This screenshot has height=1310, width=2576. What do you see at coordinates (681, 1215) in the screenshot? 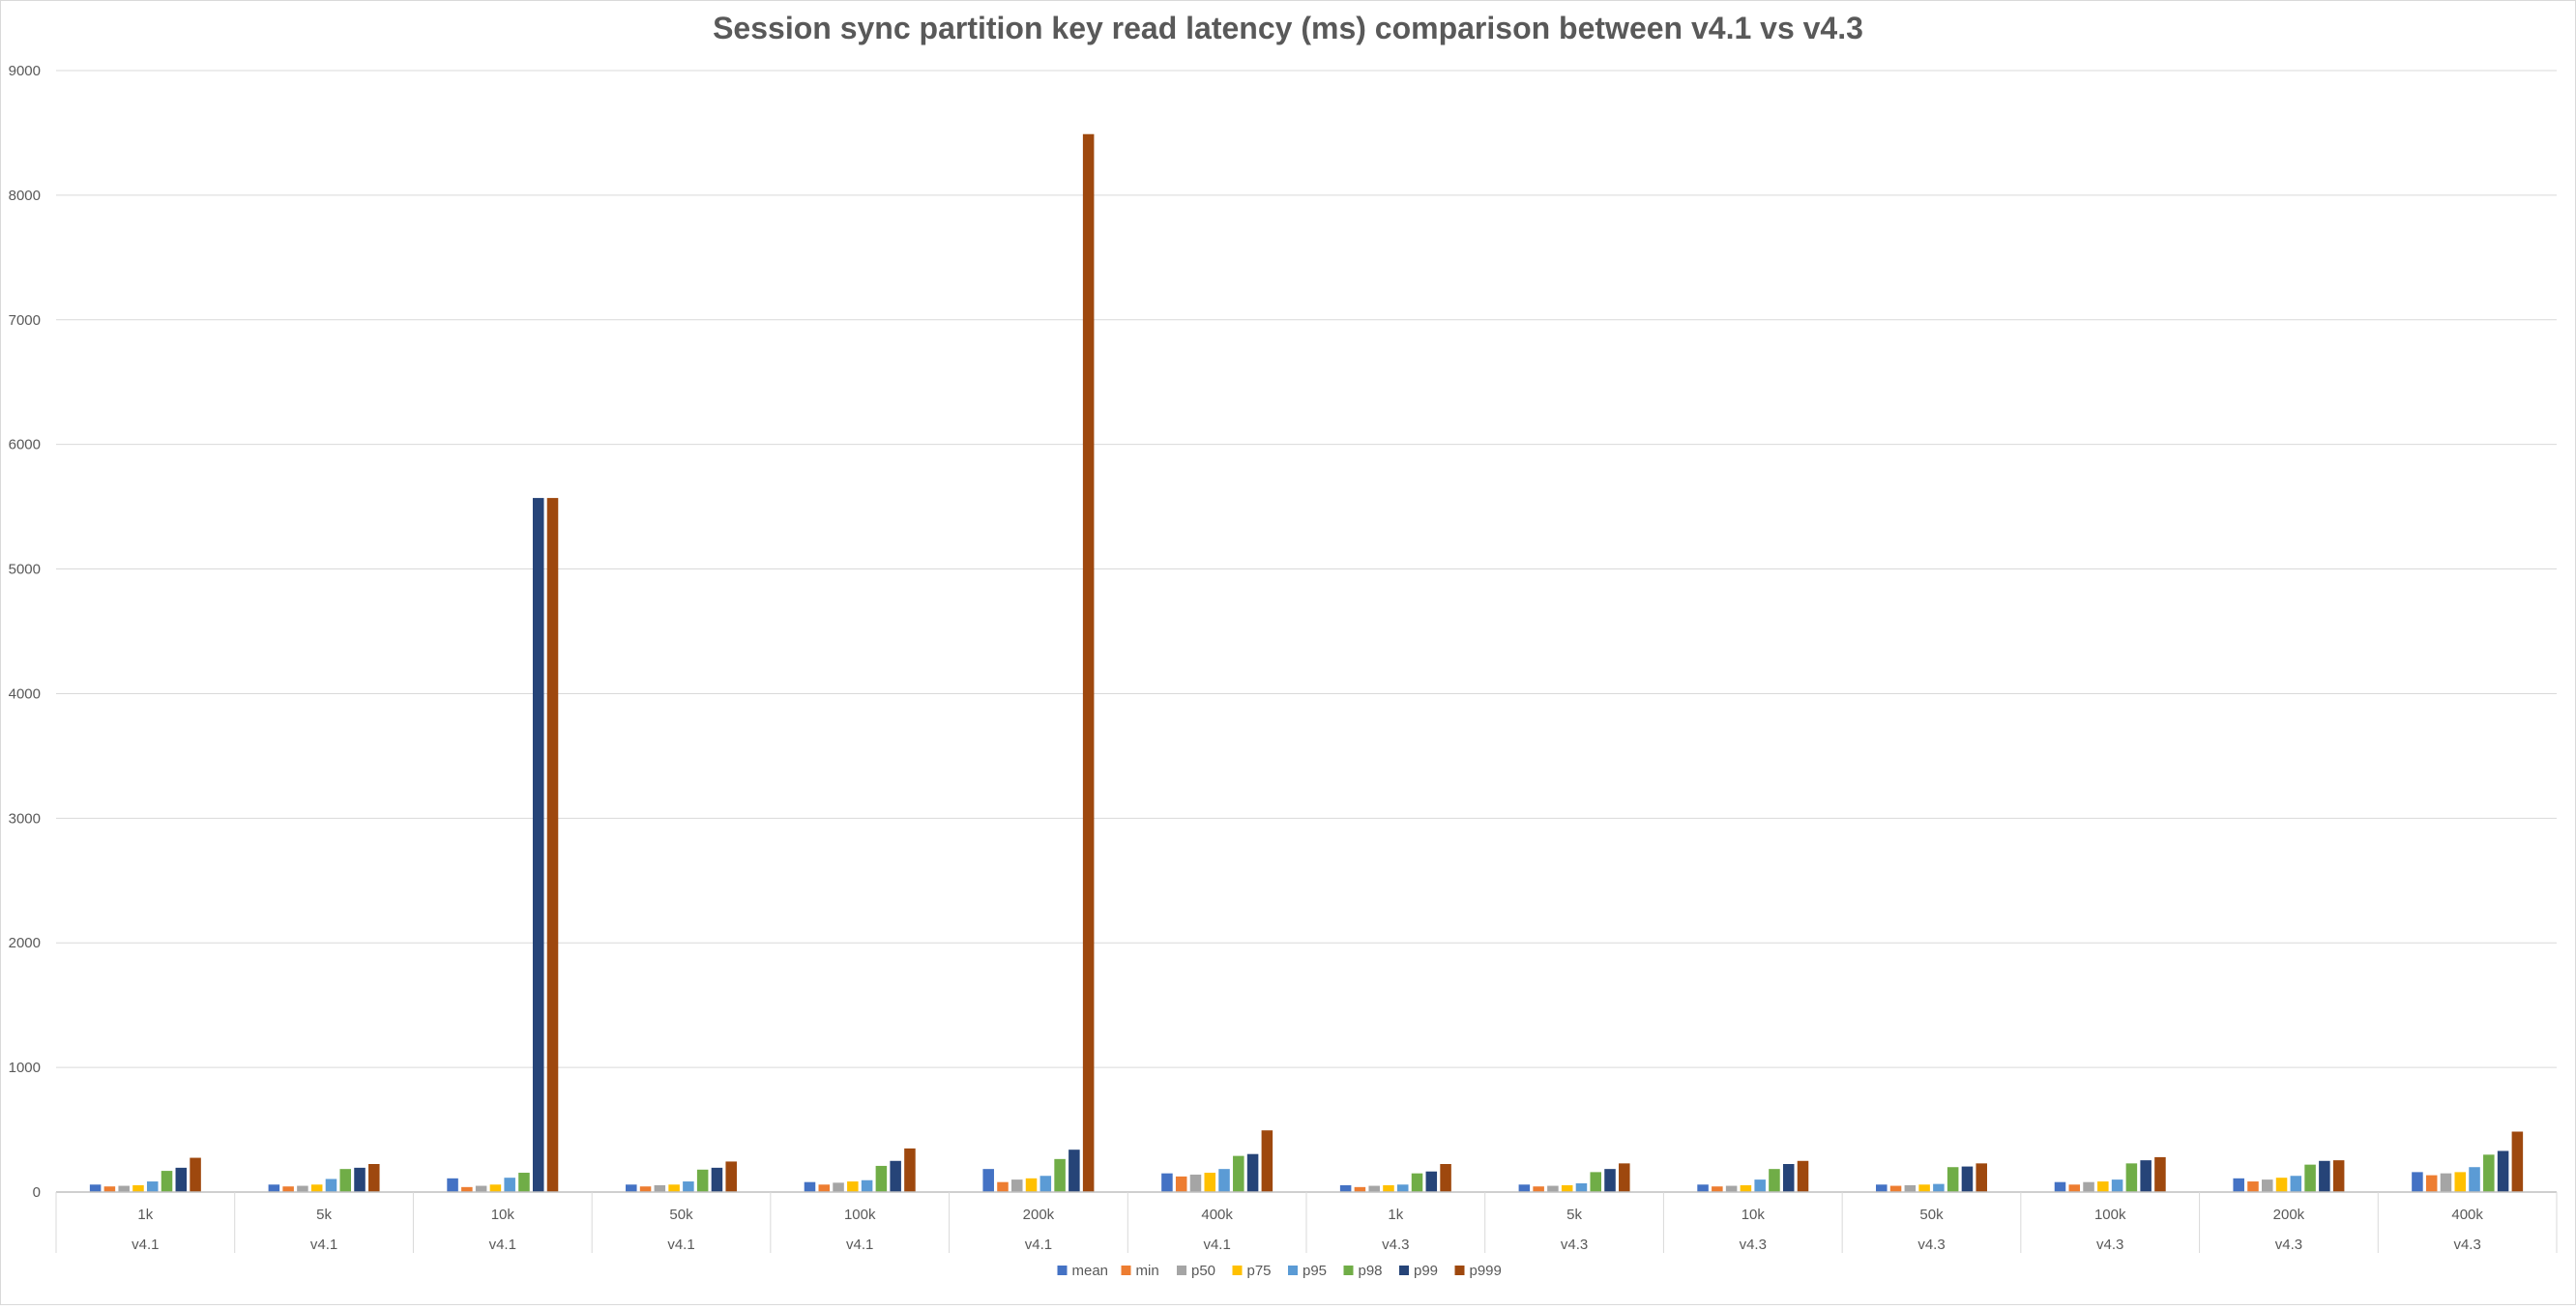
I see `x-tick-label: 50k` at bounding box center [681, 1215].